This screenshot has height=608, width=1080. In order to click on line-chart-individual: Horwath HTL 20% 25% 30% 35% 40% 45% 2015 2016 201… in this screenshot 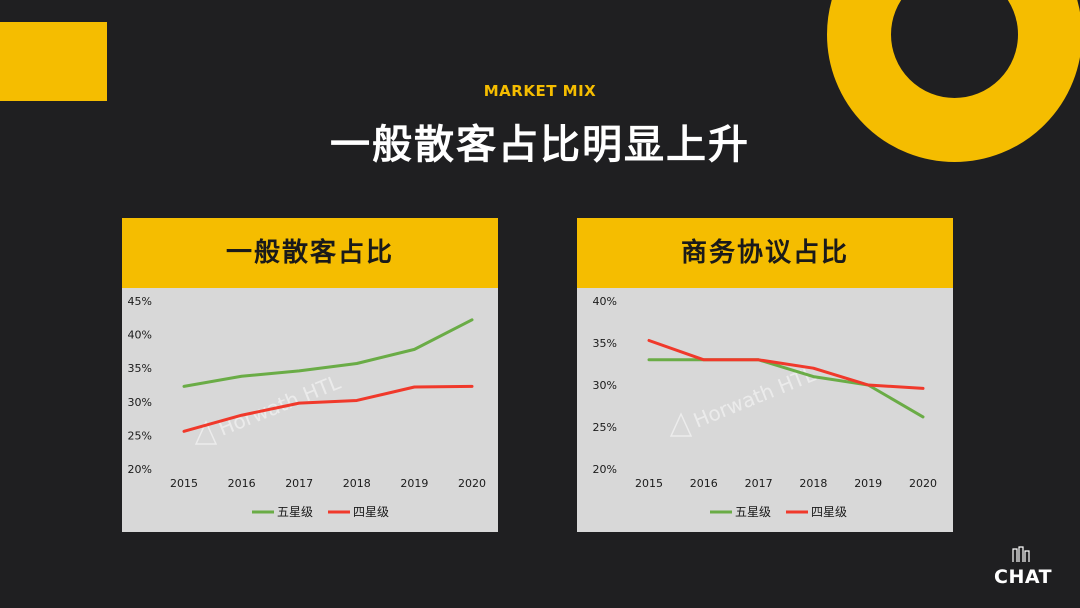, I will do `click(307, 407)`.